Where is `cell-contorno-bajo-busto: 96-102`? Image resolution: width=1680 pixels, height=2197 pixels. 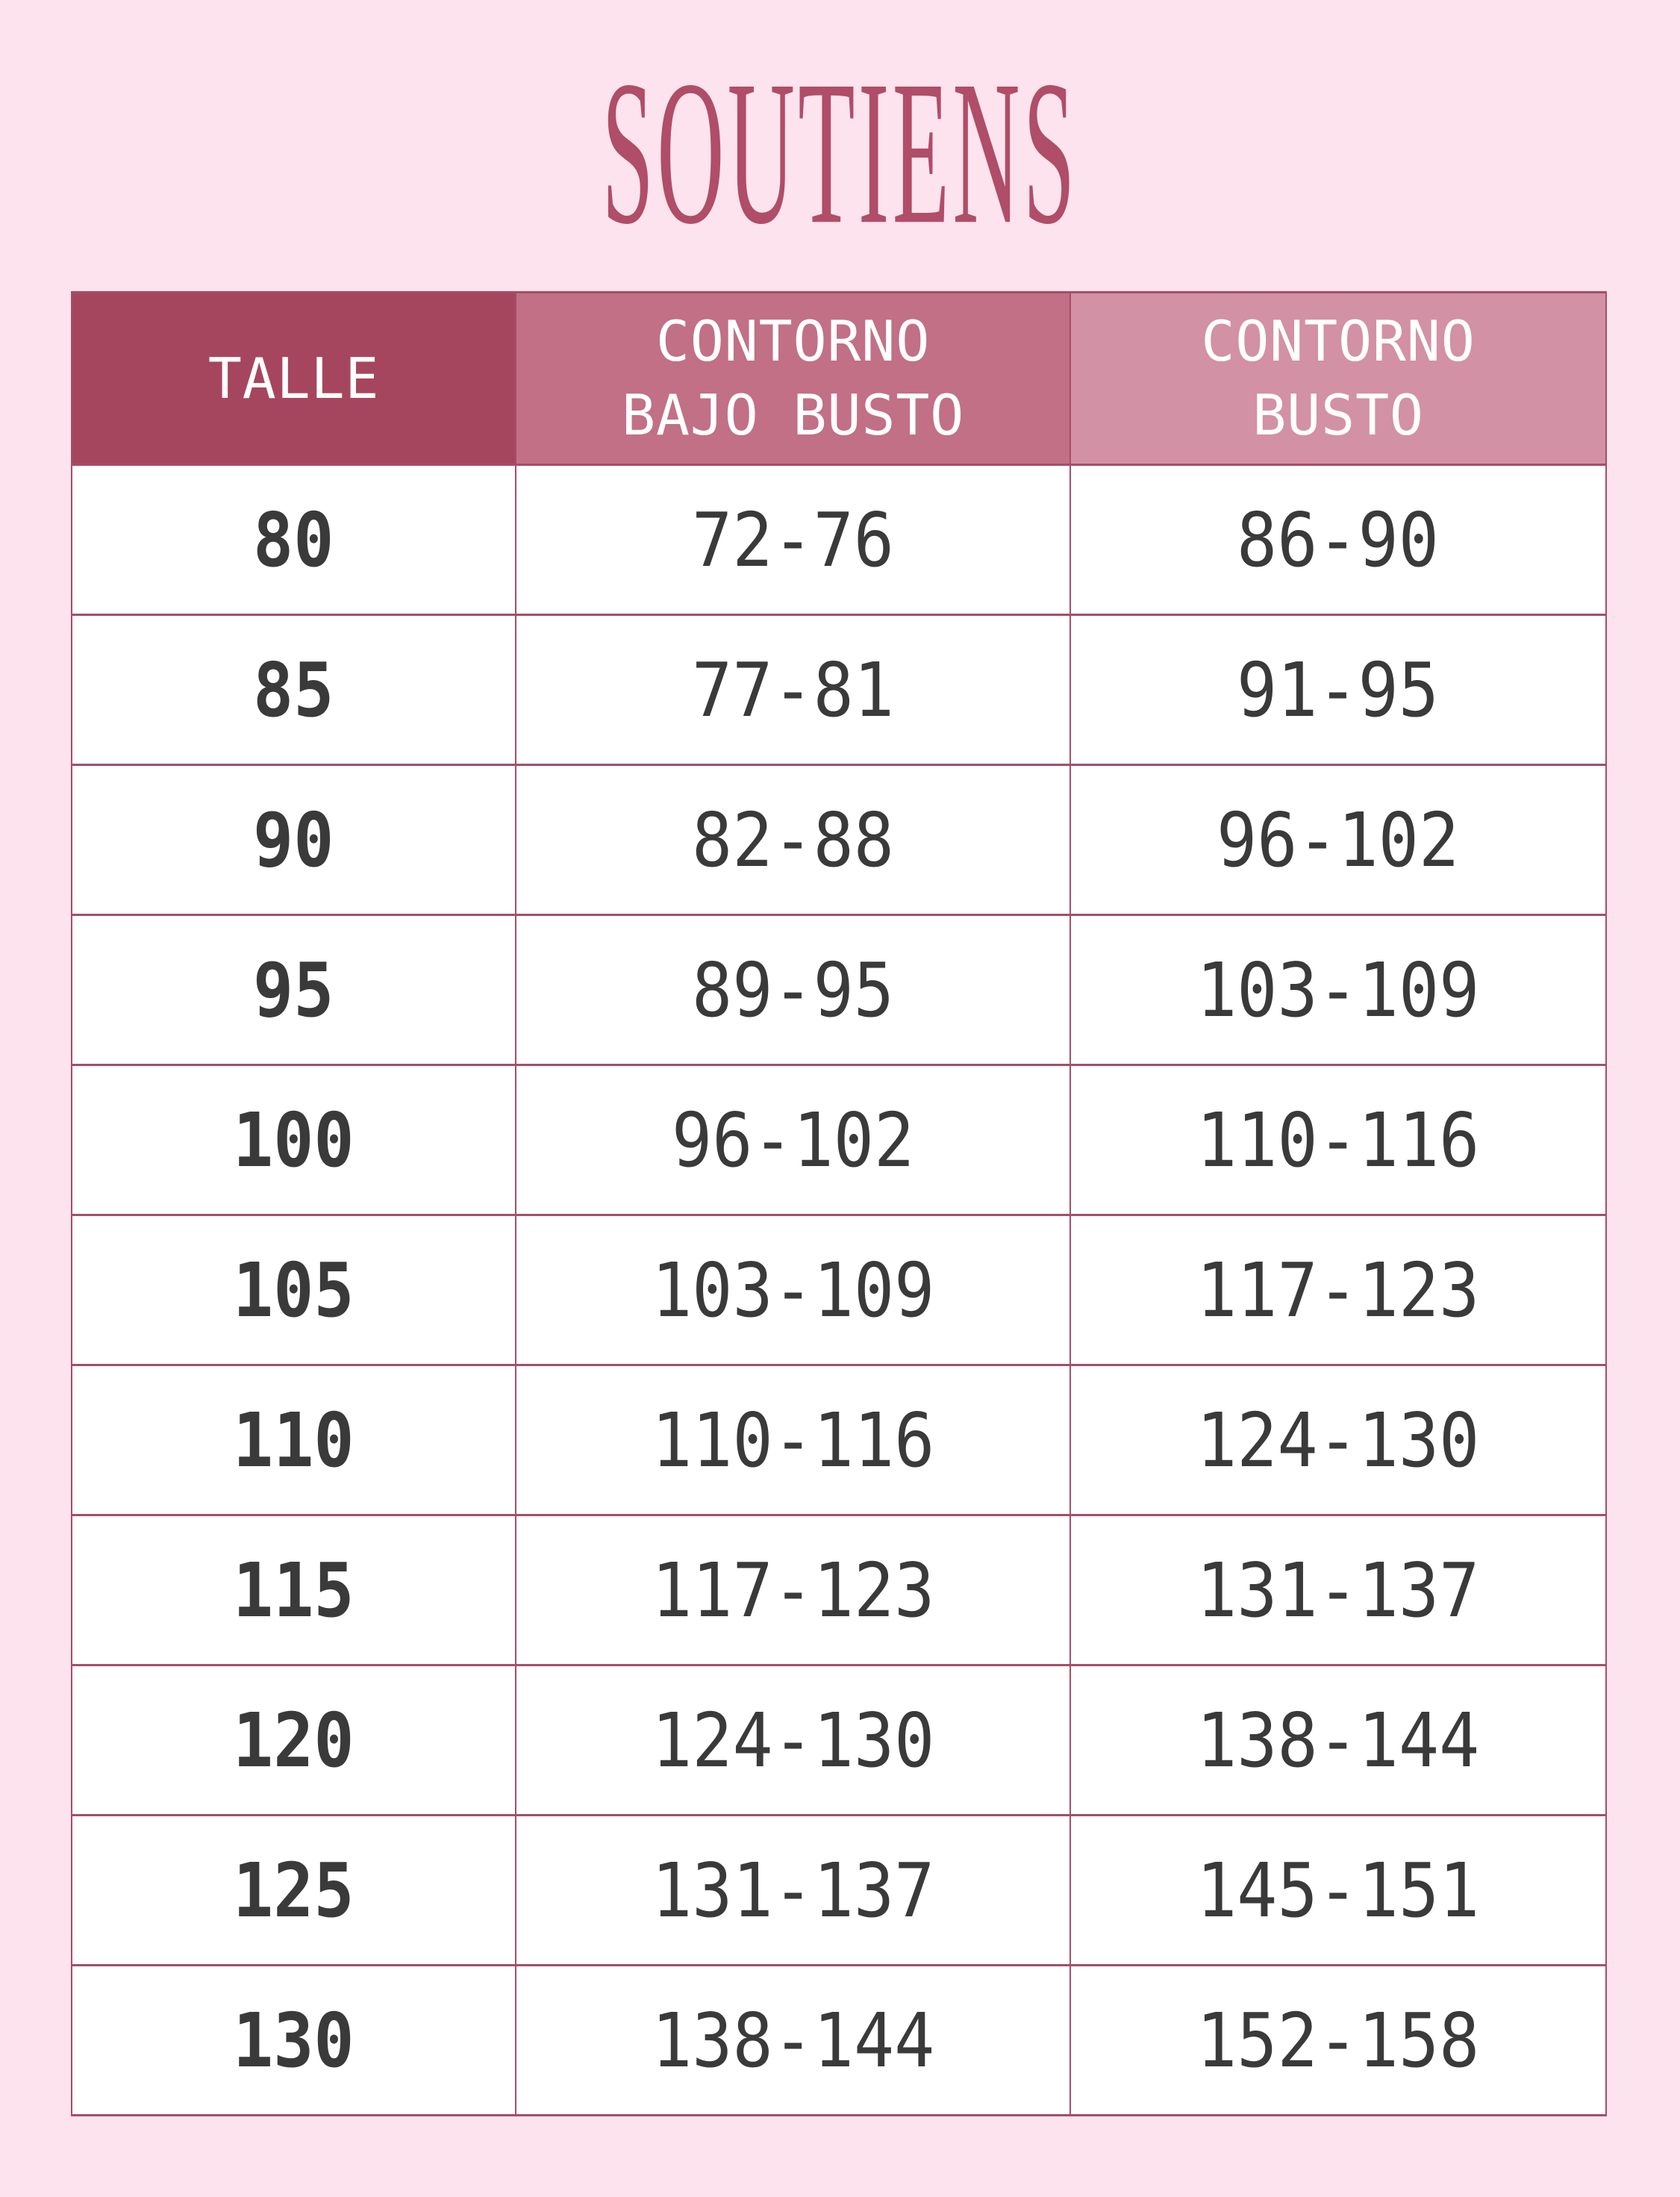
cell-contorno-bajo-busto: 96-102 is located at coordinates (793, 1140).